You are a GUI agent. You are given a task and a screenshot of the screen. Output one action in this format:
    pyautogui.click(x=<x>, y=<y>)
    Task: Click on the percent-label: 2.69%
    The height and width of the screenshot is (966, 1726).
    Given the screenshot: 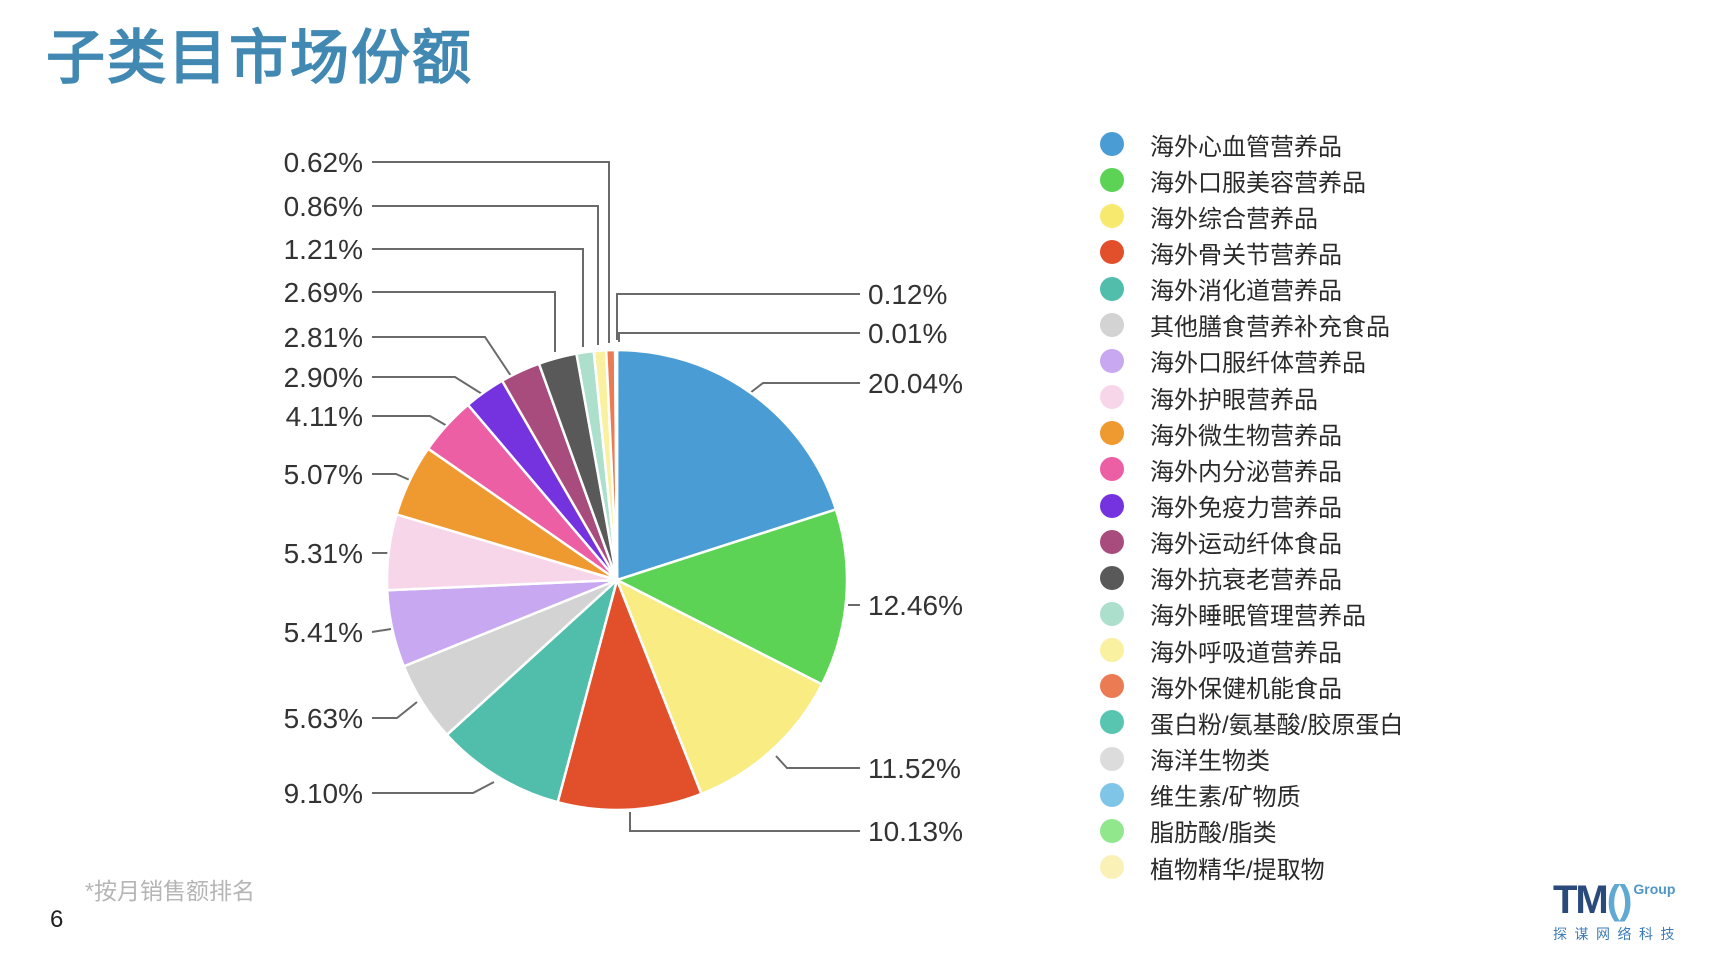 What is the action you would take?
    pyautogui.click(x=323, y=292)
    